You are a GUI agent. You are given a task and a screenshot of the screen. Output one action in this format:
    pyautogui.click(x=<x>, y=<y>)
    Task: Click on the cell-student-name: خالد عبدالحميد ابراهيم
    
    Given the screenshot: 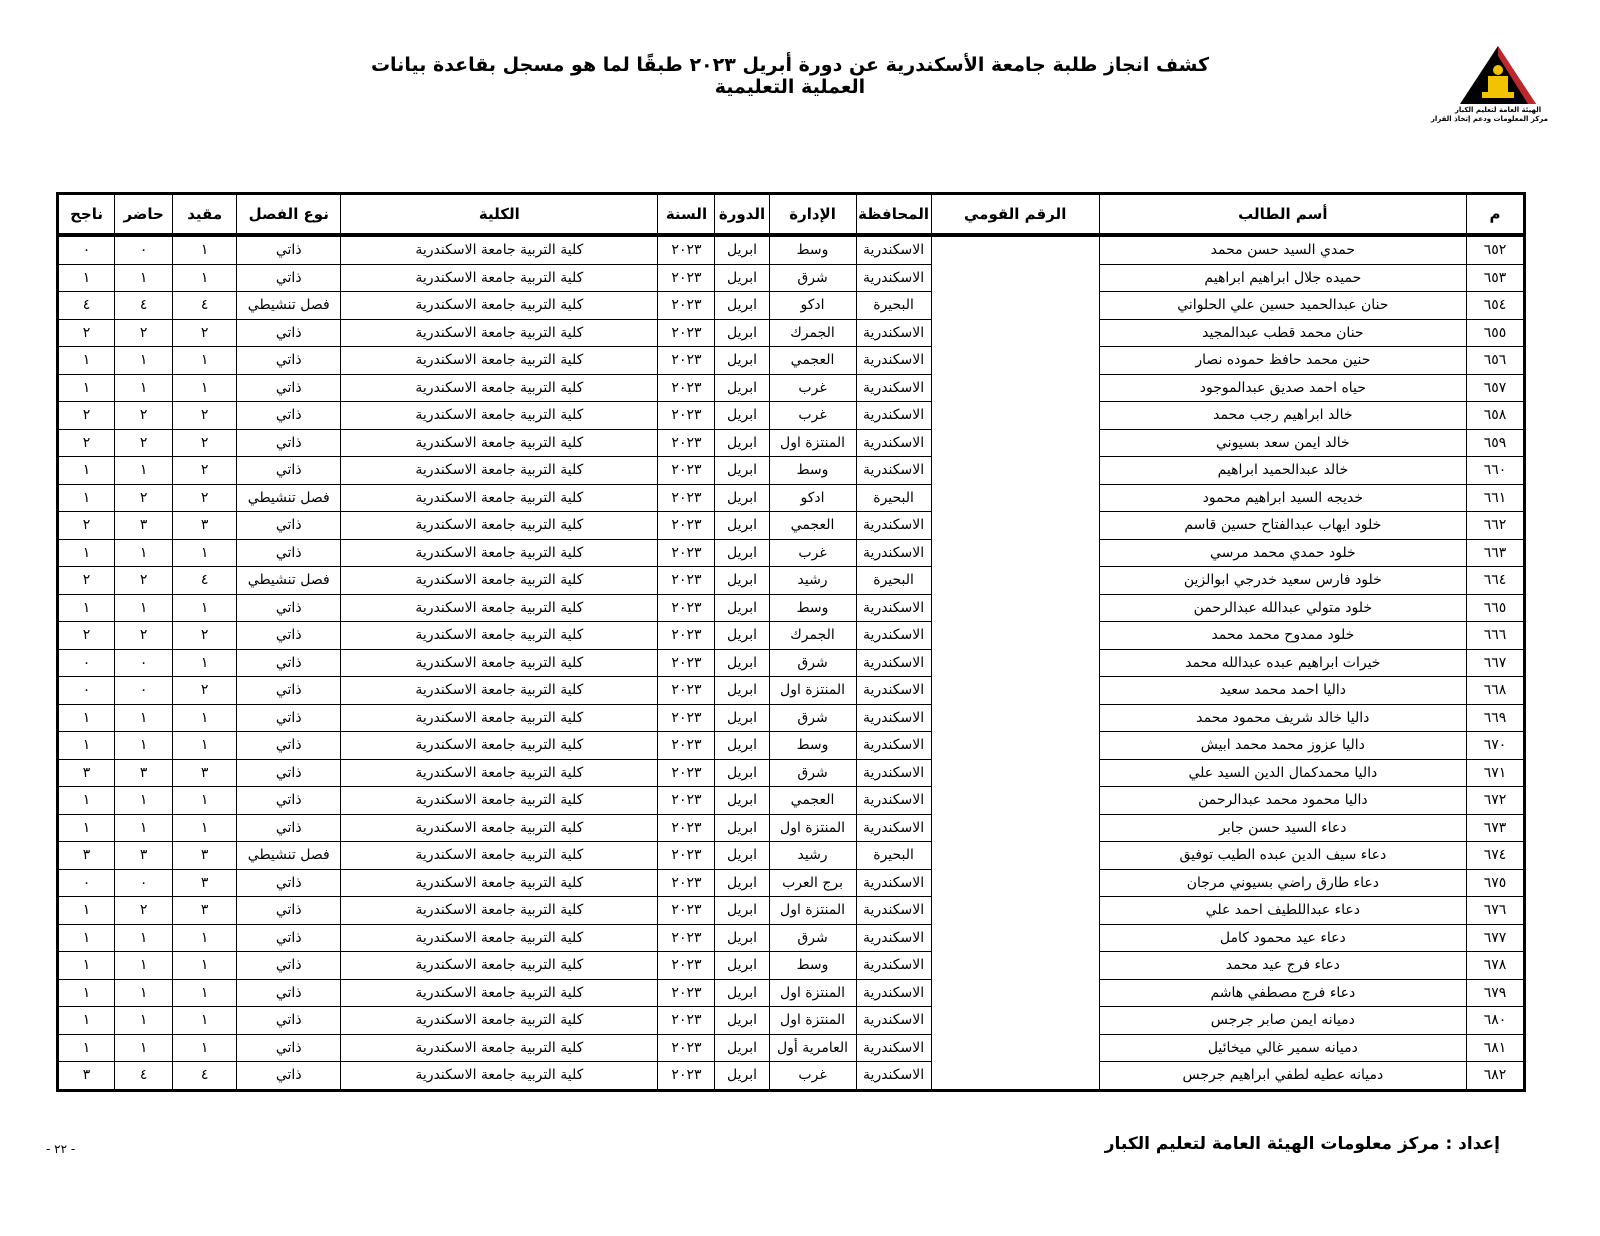 What is the action you would take?
    pyautogui.click(x=1282, y=470)
    